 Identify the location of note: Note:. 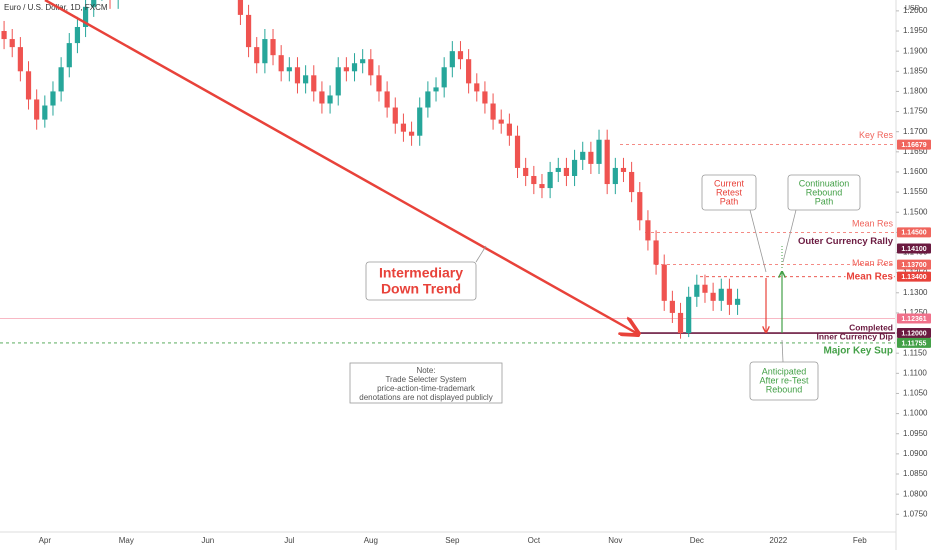
(425, 370).